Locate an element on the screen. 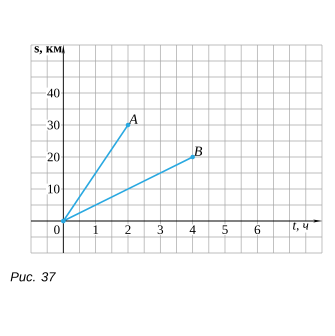  y-tick-label: 30 is located at coordinates (54, 125).